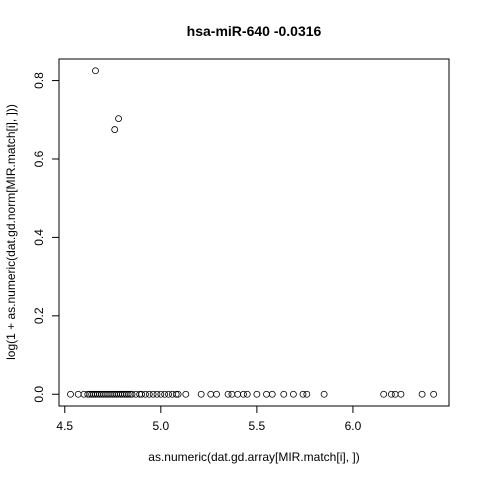  What do you see at coordinates (353, 426) in the screenshot?
I see `x-tick-label: 6.0` at bounding box center [353, 426].